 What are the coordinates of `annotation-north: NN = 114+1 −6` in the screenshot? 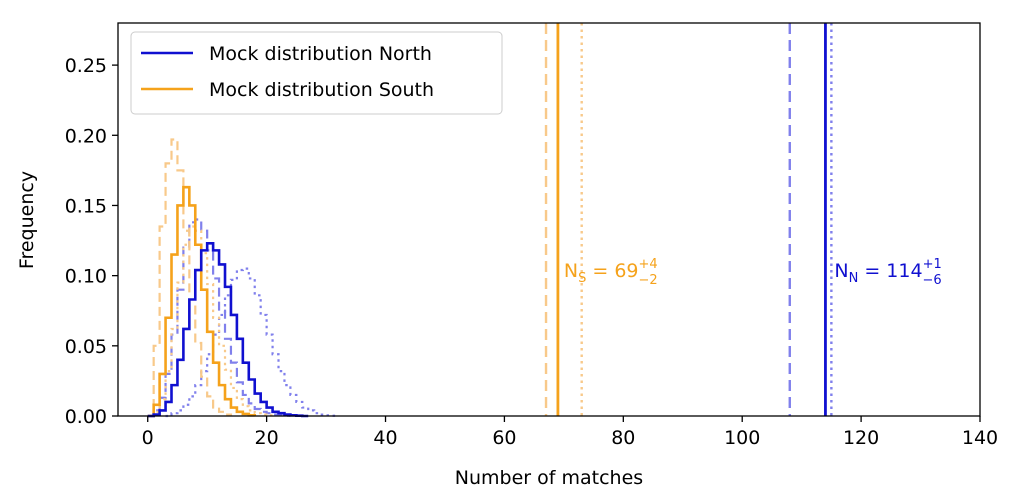 It's located at (887, 272).